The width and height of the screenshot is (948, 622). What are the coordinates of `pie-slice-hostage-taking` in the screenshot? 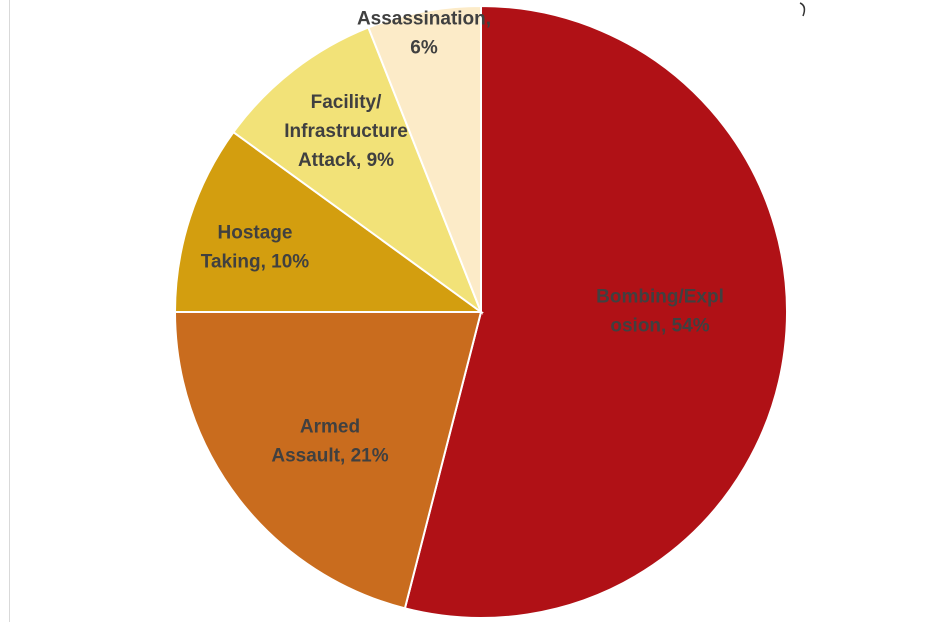 It's located at (329, 221).